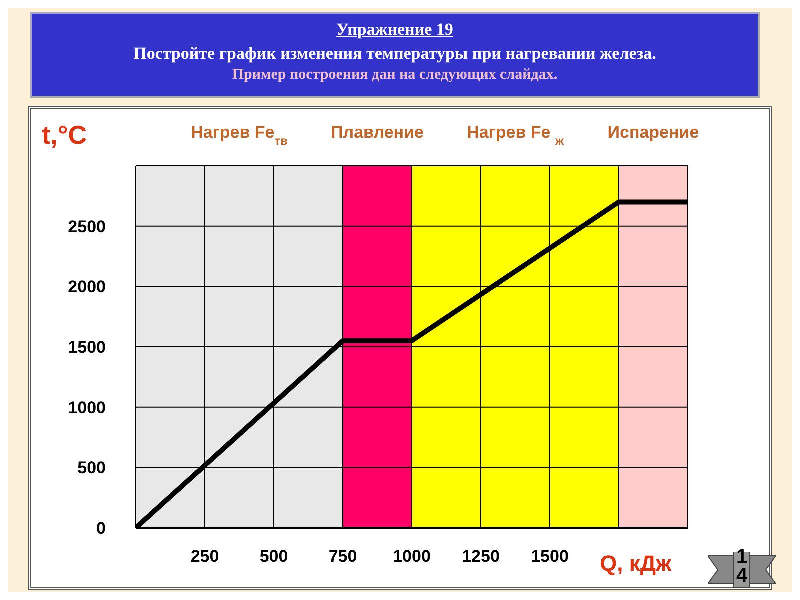 The height and width of the screenshot is (600, 800). What do you see at coordinates (742, 566) in the screenshot?
I see `text: 14` at bounding box center [742, 566].